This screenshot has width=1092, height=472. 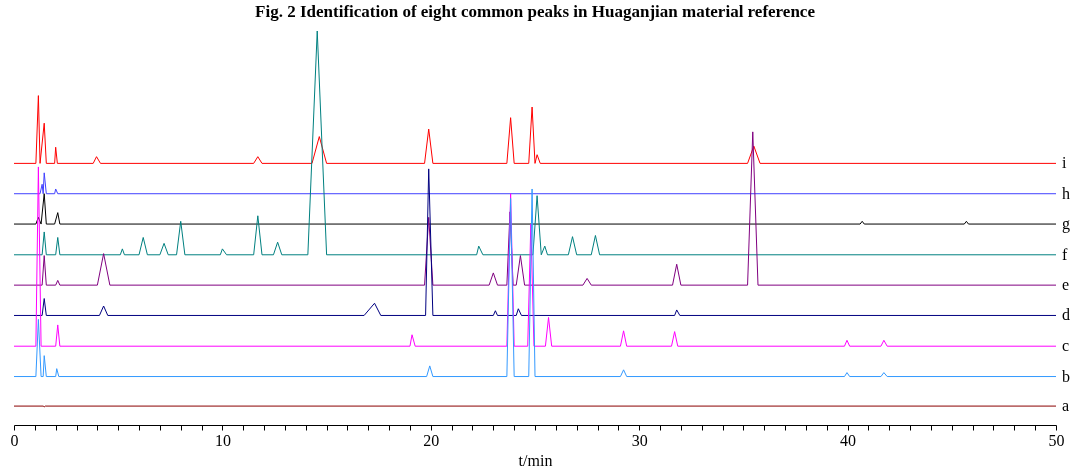 I want to click on x-tick-label: 0, so click(x=14, y=440).